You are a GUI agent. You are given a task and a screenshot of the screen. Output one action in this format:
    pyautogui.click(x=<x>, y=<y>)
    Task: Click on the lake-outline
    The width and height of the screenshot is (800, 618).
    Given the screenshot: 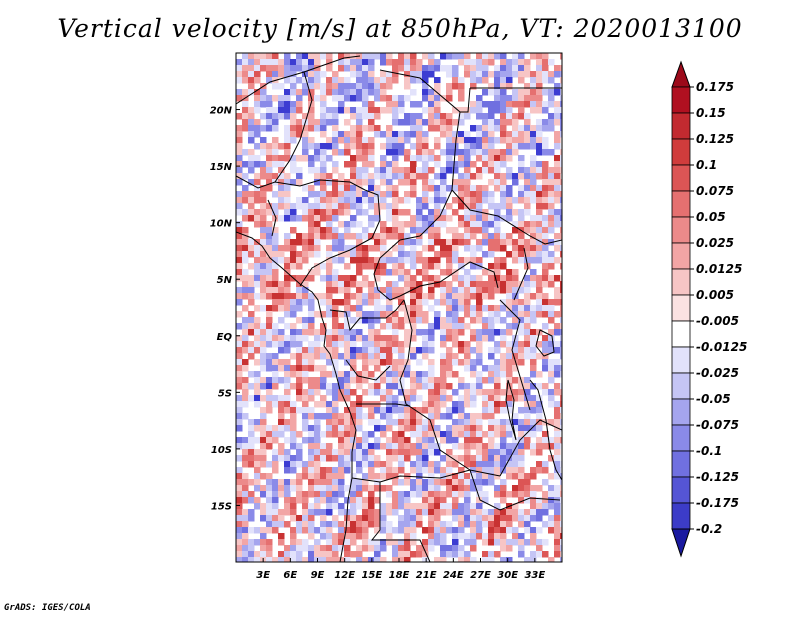 What is the action you would take?
    pyautogui.click(x=545, y=343)
    